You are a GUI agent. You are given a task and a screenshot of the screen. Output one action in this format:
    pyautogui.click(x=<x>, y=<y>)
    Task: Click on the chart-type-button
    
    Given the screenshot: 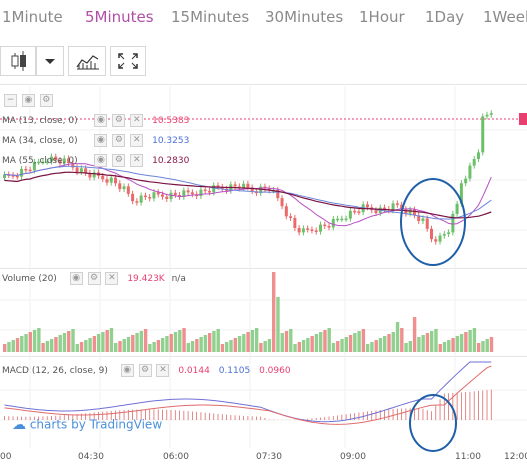 What is the action you would take?
    pyautogui.click(x=18, y=61)
    